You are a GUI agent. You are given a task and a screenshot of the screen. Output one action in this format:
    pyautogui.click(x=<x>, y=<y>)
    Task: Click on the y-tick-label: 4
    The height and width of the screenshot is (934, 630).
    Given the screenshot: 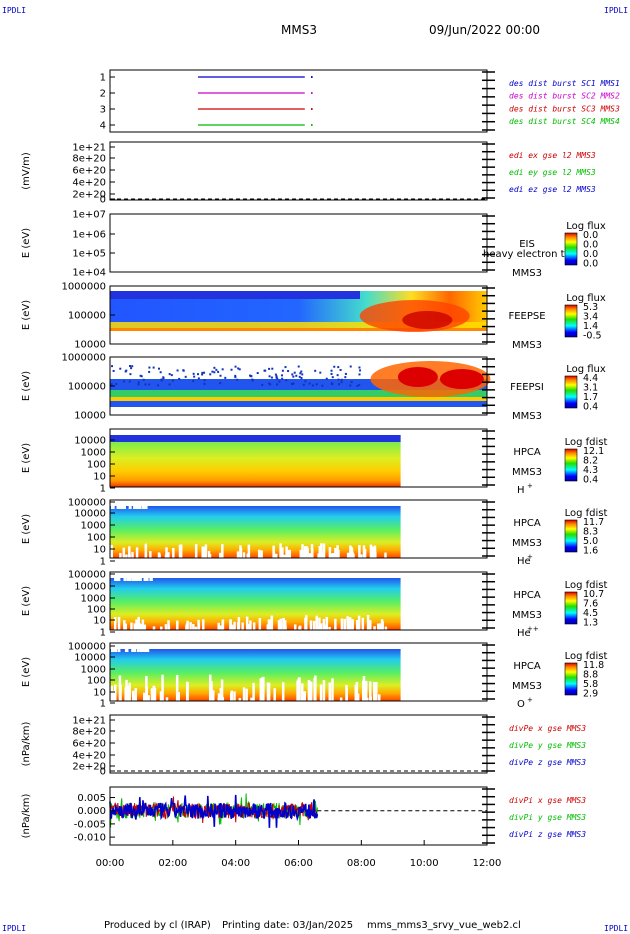 What is the action you would take?
    pyautogui.click(x=103, y=126)
    